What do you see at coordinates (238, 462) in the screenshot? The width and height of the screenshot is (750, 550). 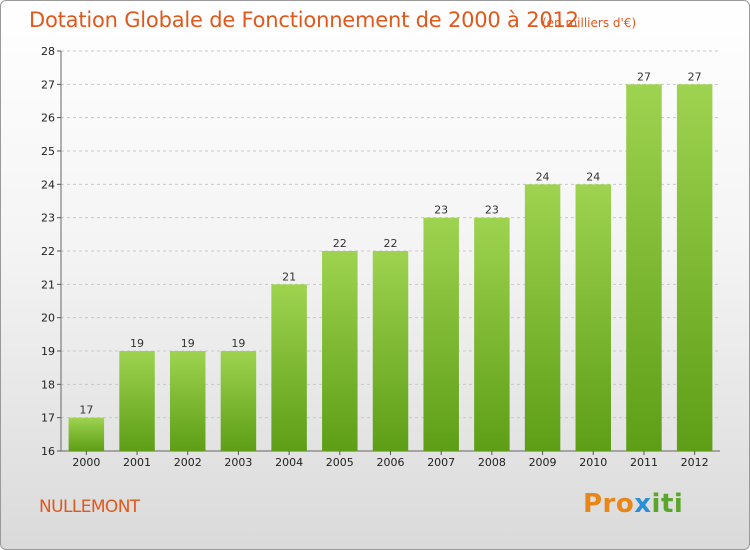 I see `x-tick-label-2003: 2003` at bounding box center [238, 462].